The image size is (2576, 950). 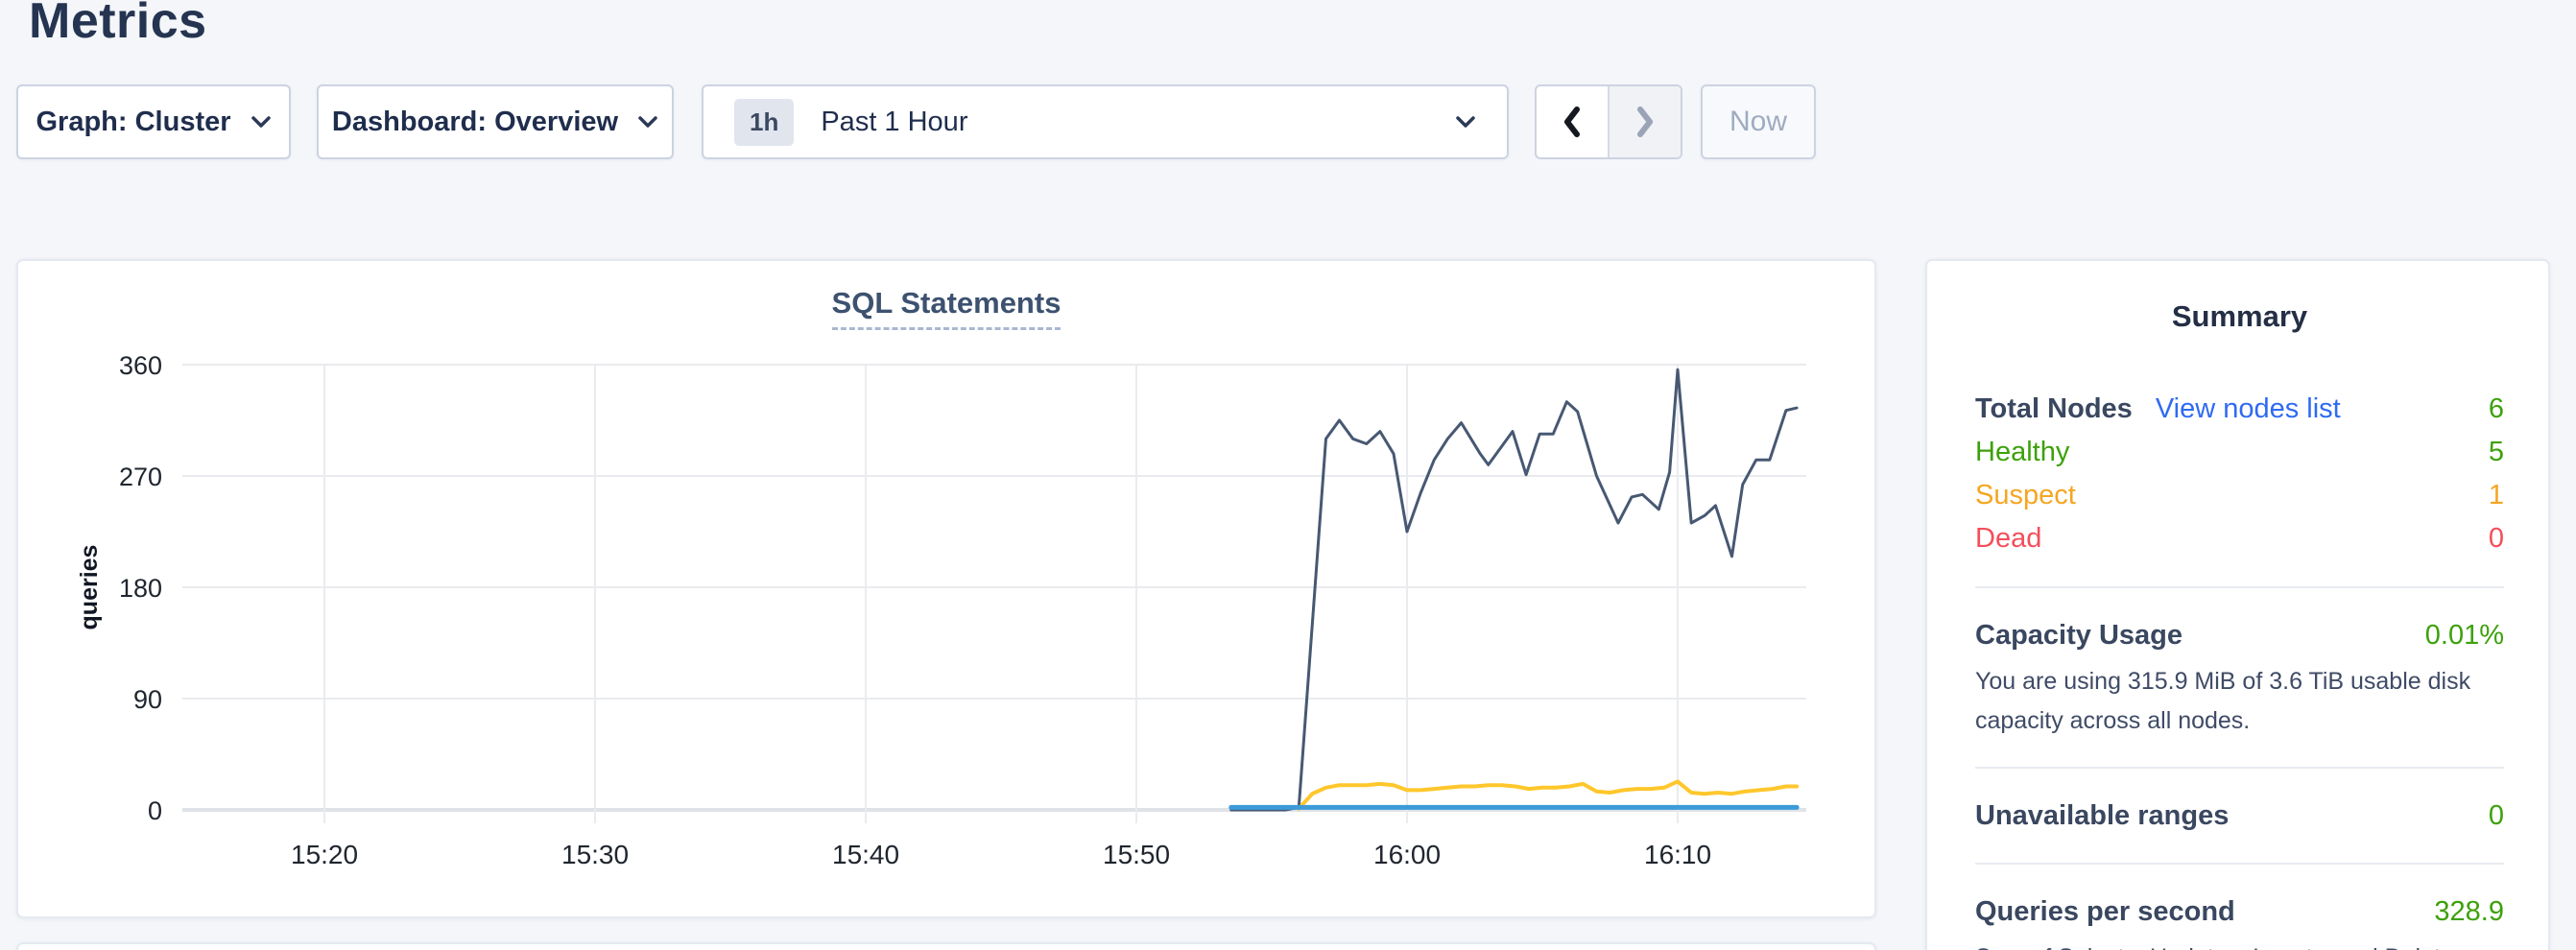 What do you see at coordinates (2239, 316) in the screenshot?
I see `summary-heading: Summary` at bounding box center [2239, 316].